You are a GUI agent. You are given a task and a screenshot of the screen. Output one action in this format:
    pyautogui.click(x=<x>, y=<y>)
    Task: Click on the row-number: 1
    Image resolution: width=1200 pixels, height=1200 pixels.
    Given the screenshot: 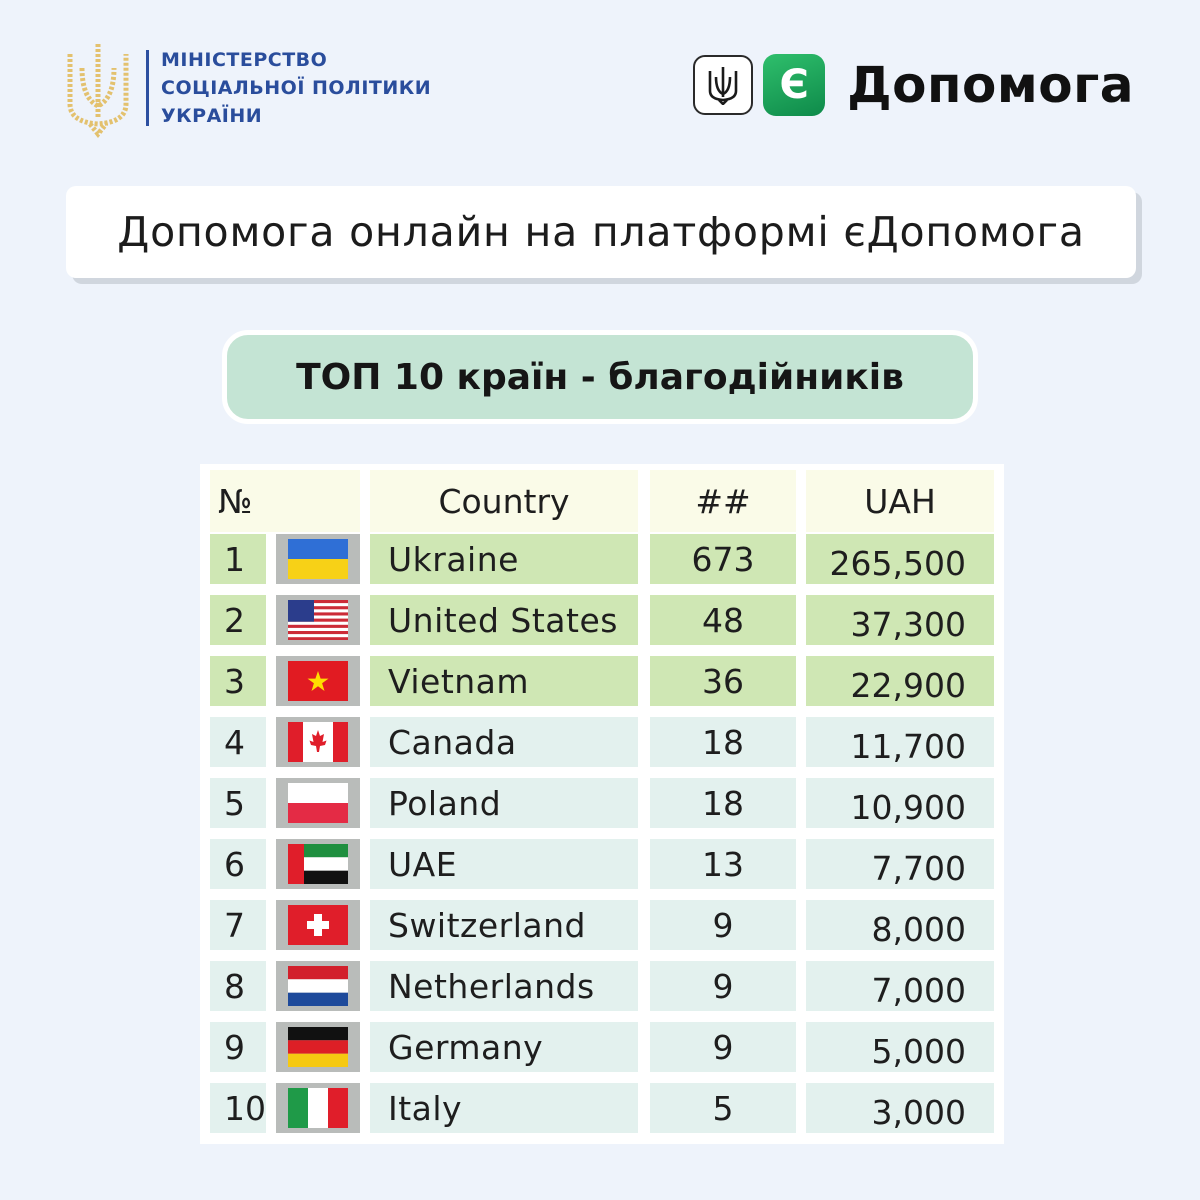 What is the action you would take?
    pyautogui.click(x=238, y=559)
    